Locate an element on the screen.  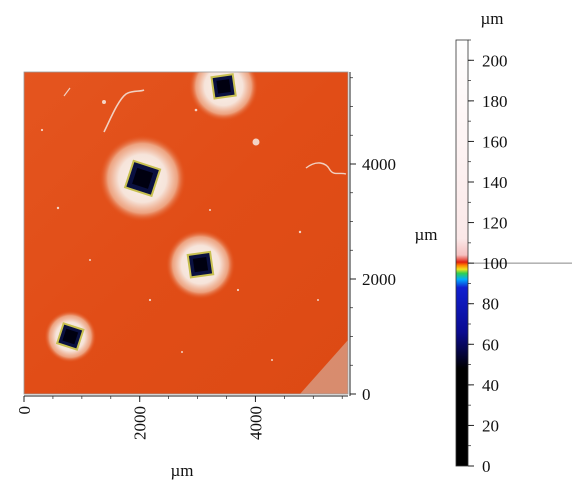
colorbar-tick-label: 80 is located at coordinates (490, 304).